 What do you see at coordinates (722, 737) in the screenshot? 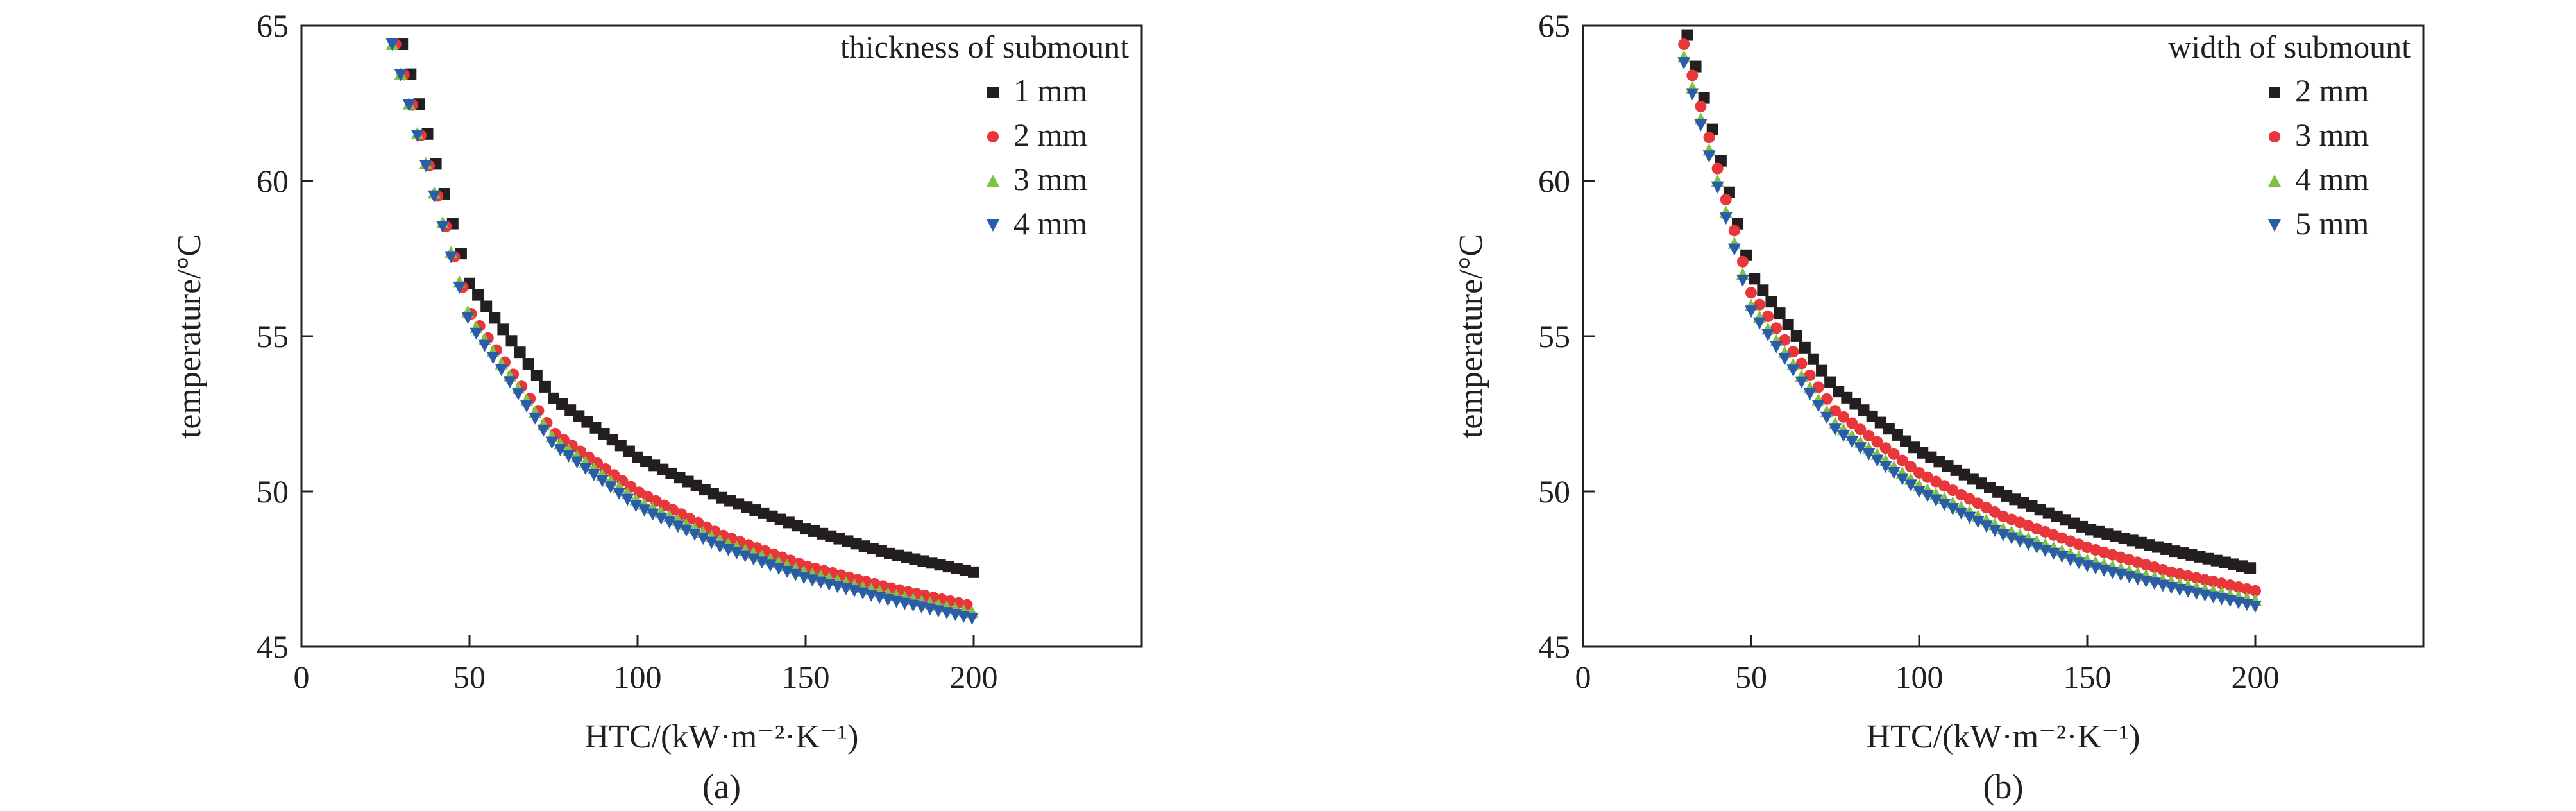
I see `x-axis-label: HTC/(kW·m⁻²·K⁻¹)` at bounding box center [722, 737].